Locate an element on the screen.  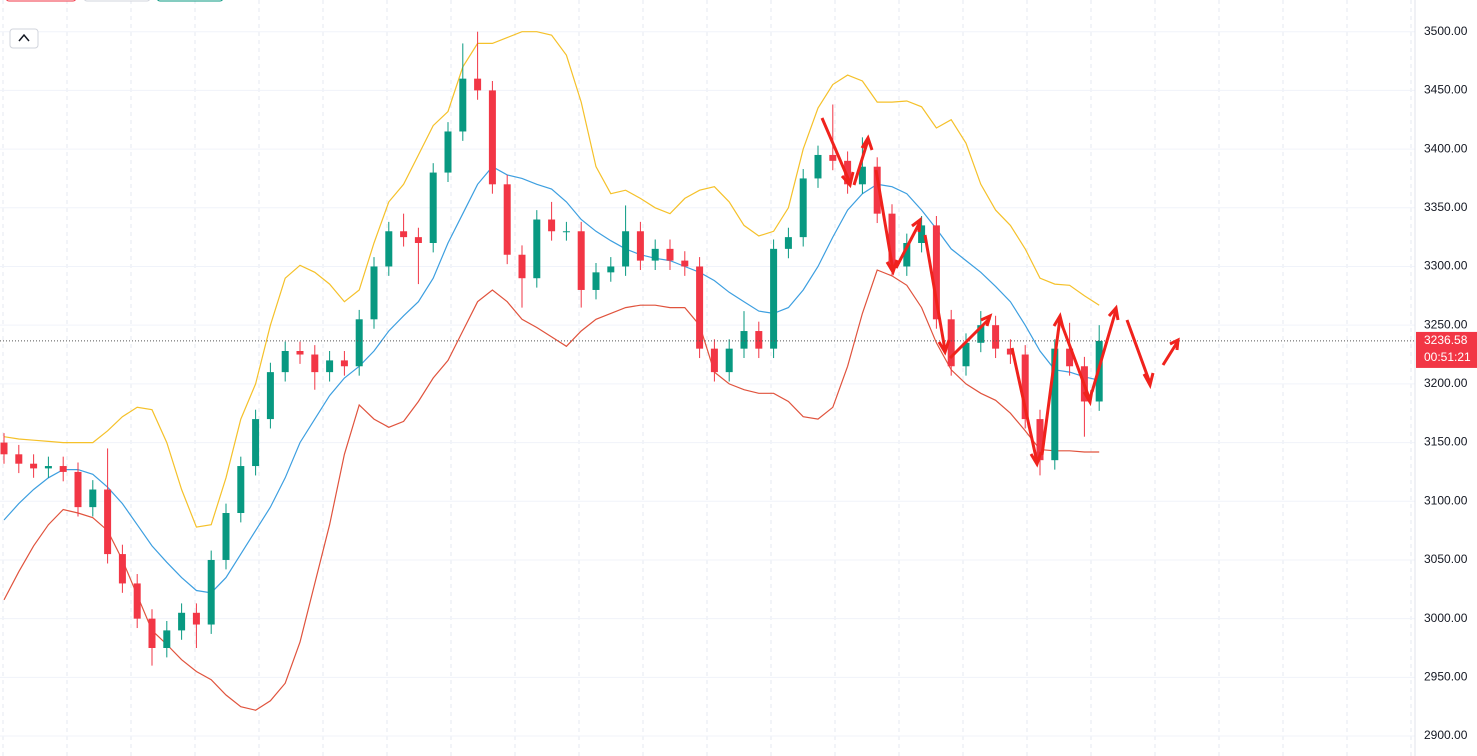
y-tick-label: 3100.00 is located at coordinates (1446, 500).